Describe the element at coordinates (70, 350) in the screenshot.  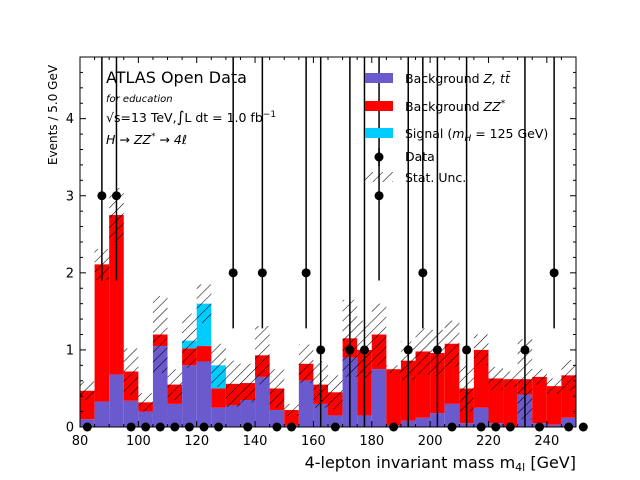
I see `y-tick-label-1: 1` at that location.